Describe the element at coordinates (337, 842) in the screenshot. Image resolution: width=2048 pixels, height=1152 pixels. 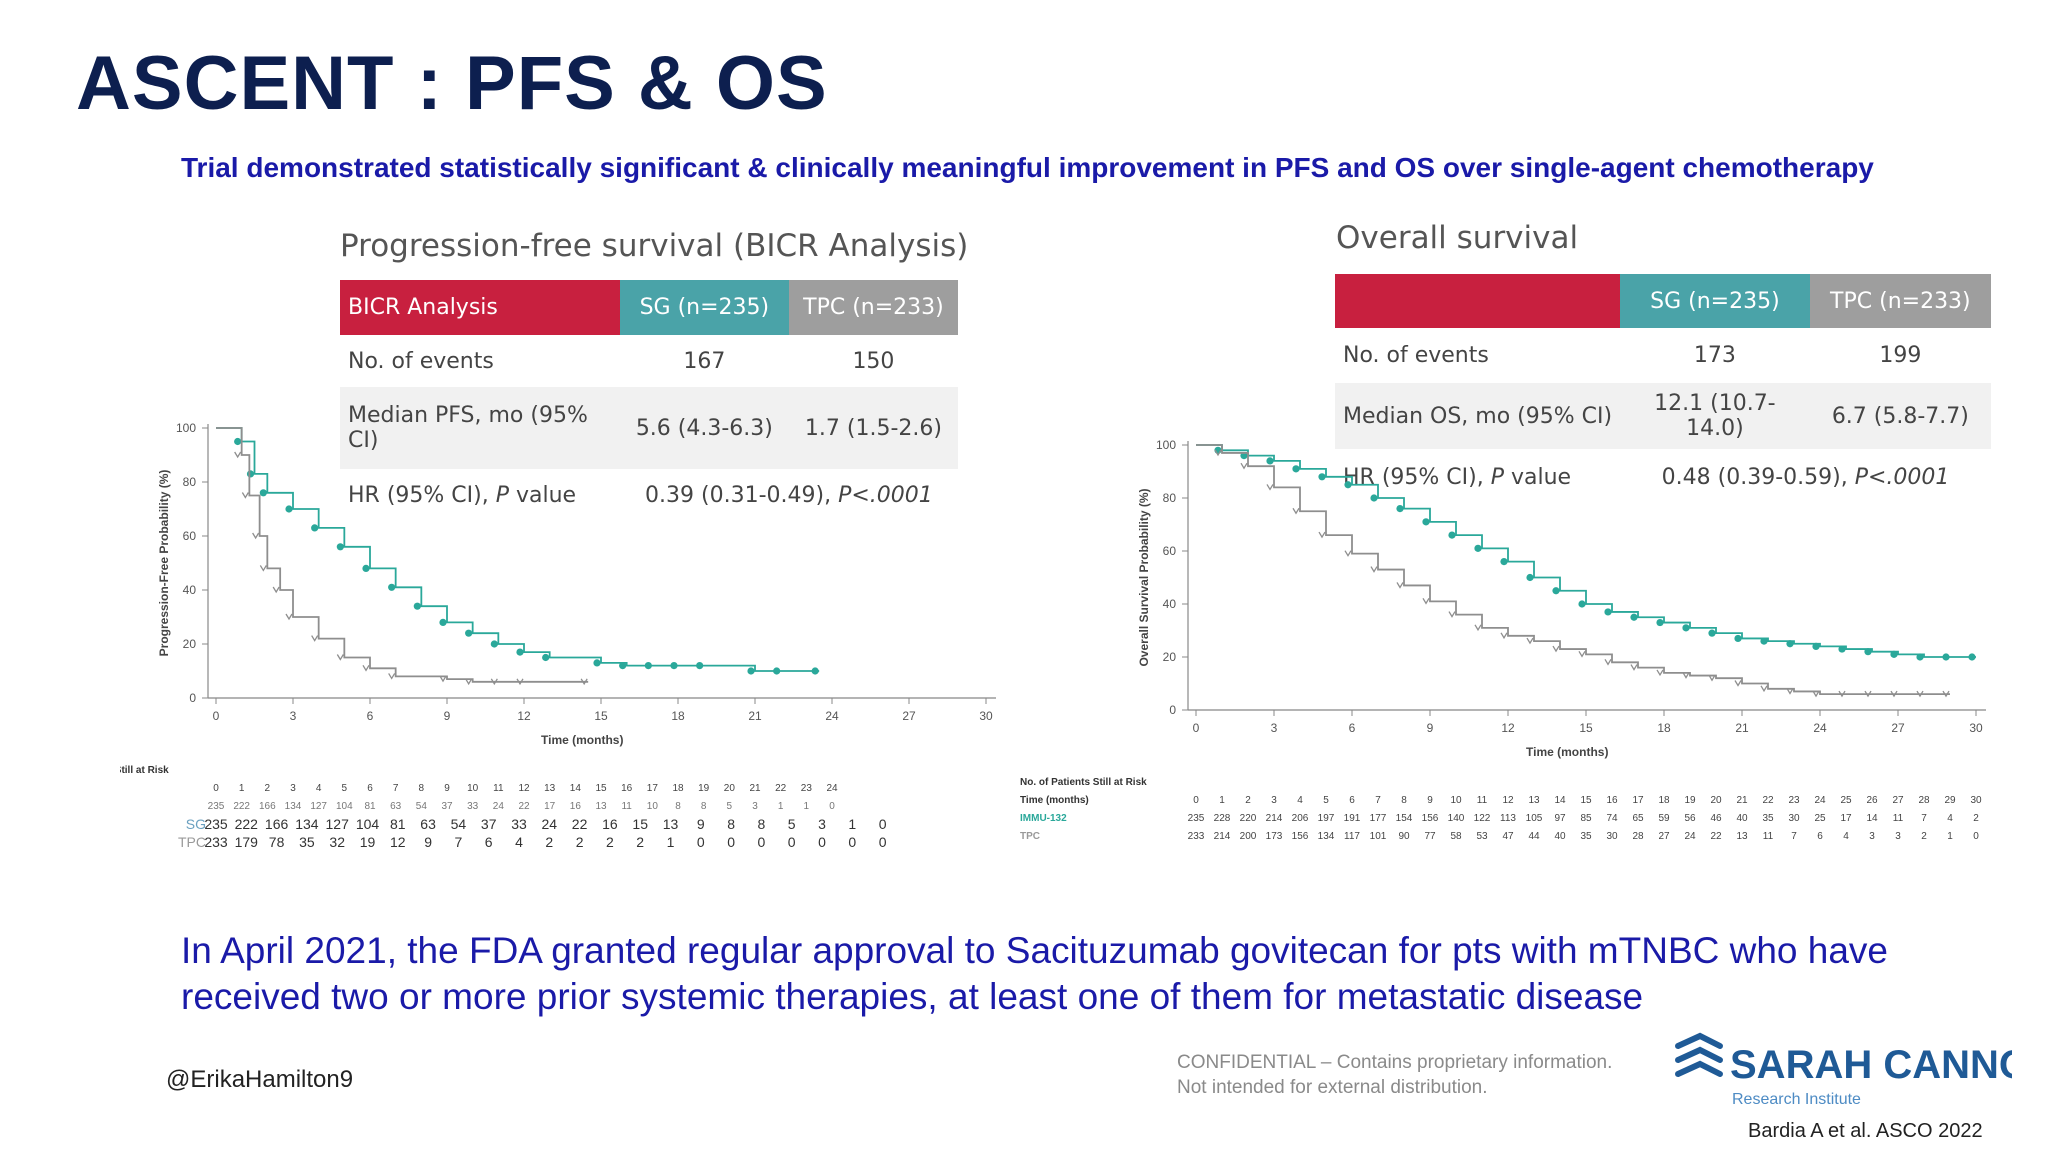
I see `risk-count-tpc: 32` at that location.